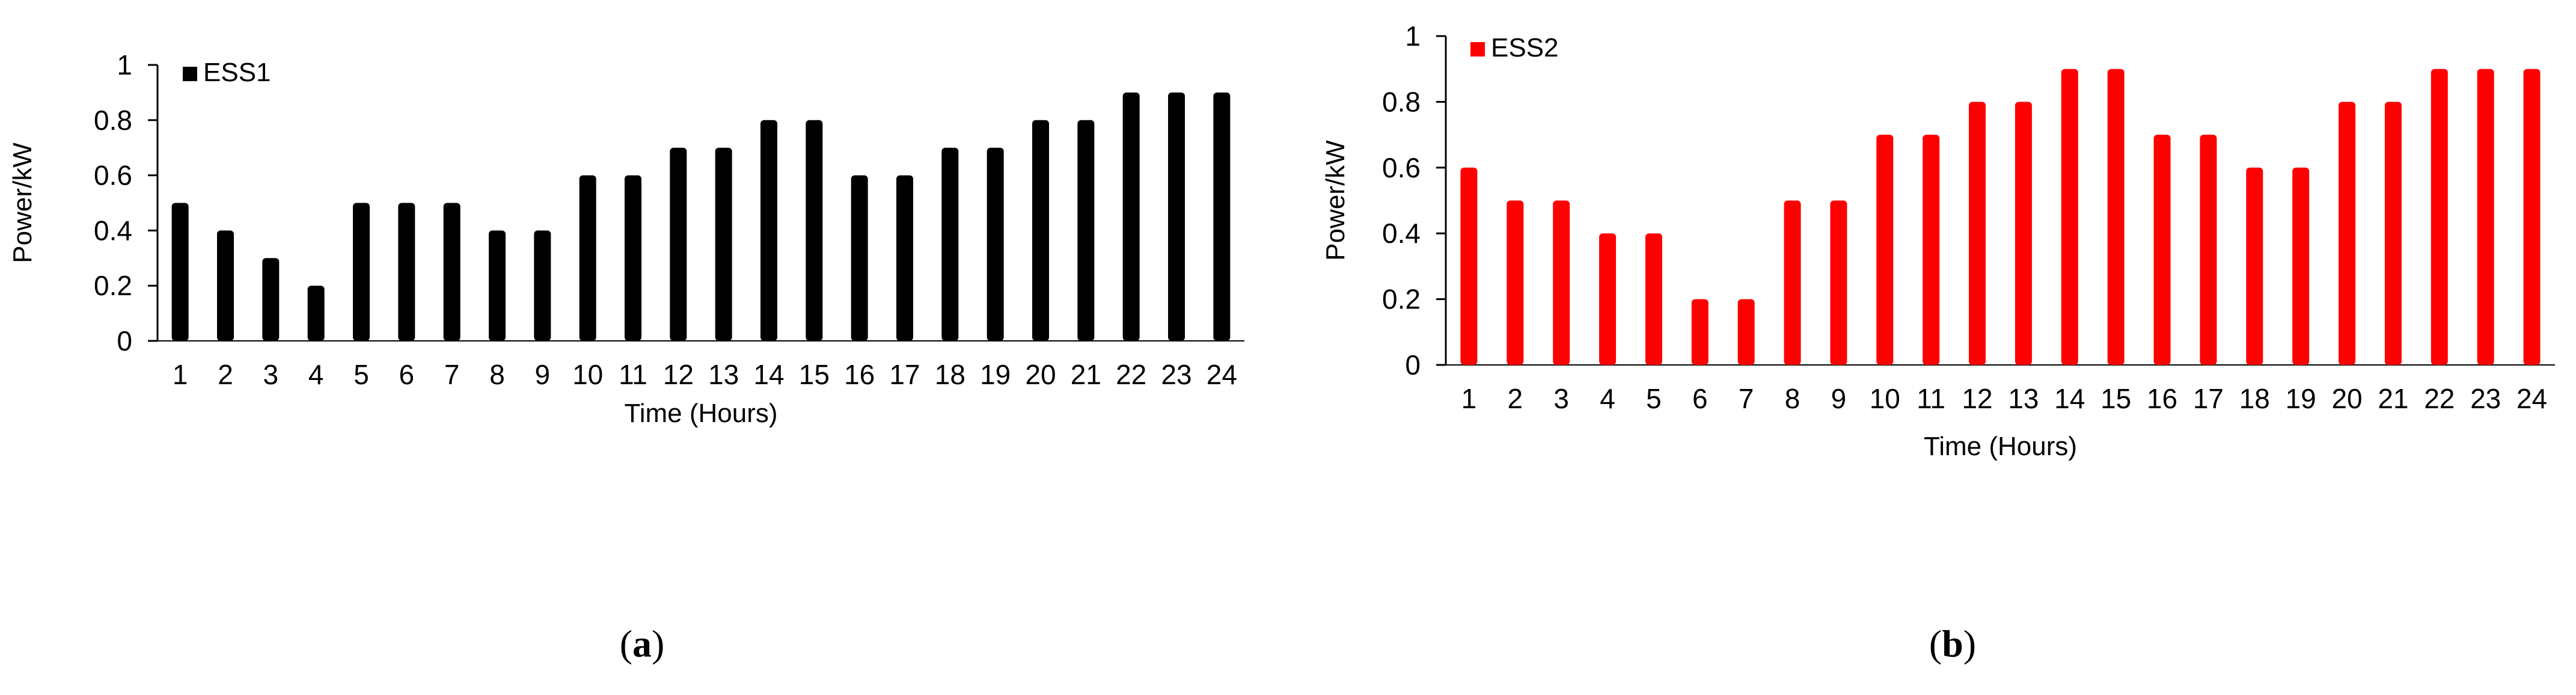 The height and width of the screenshot is (695, 2576). Describe the element at coordinates (1746, 399) in the screenshot. I see `x-tick-label: 7` at that location.